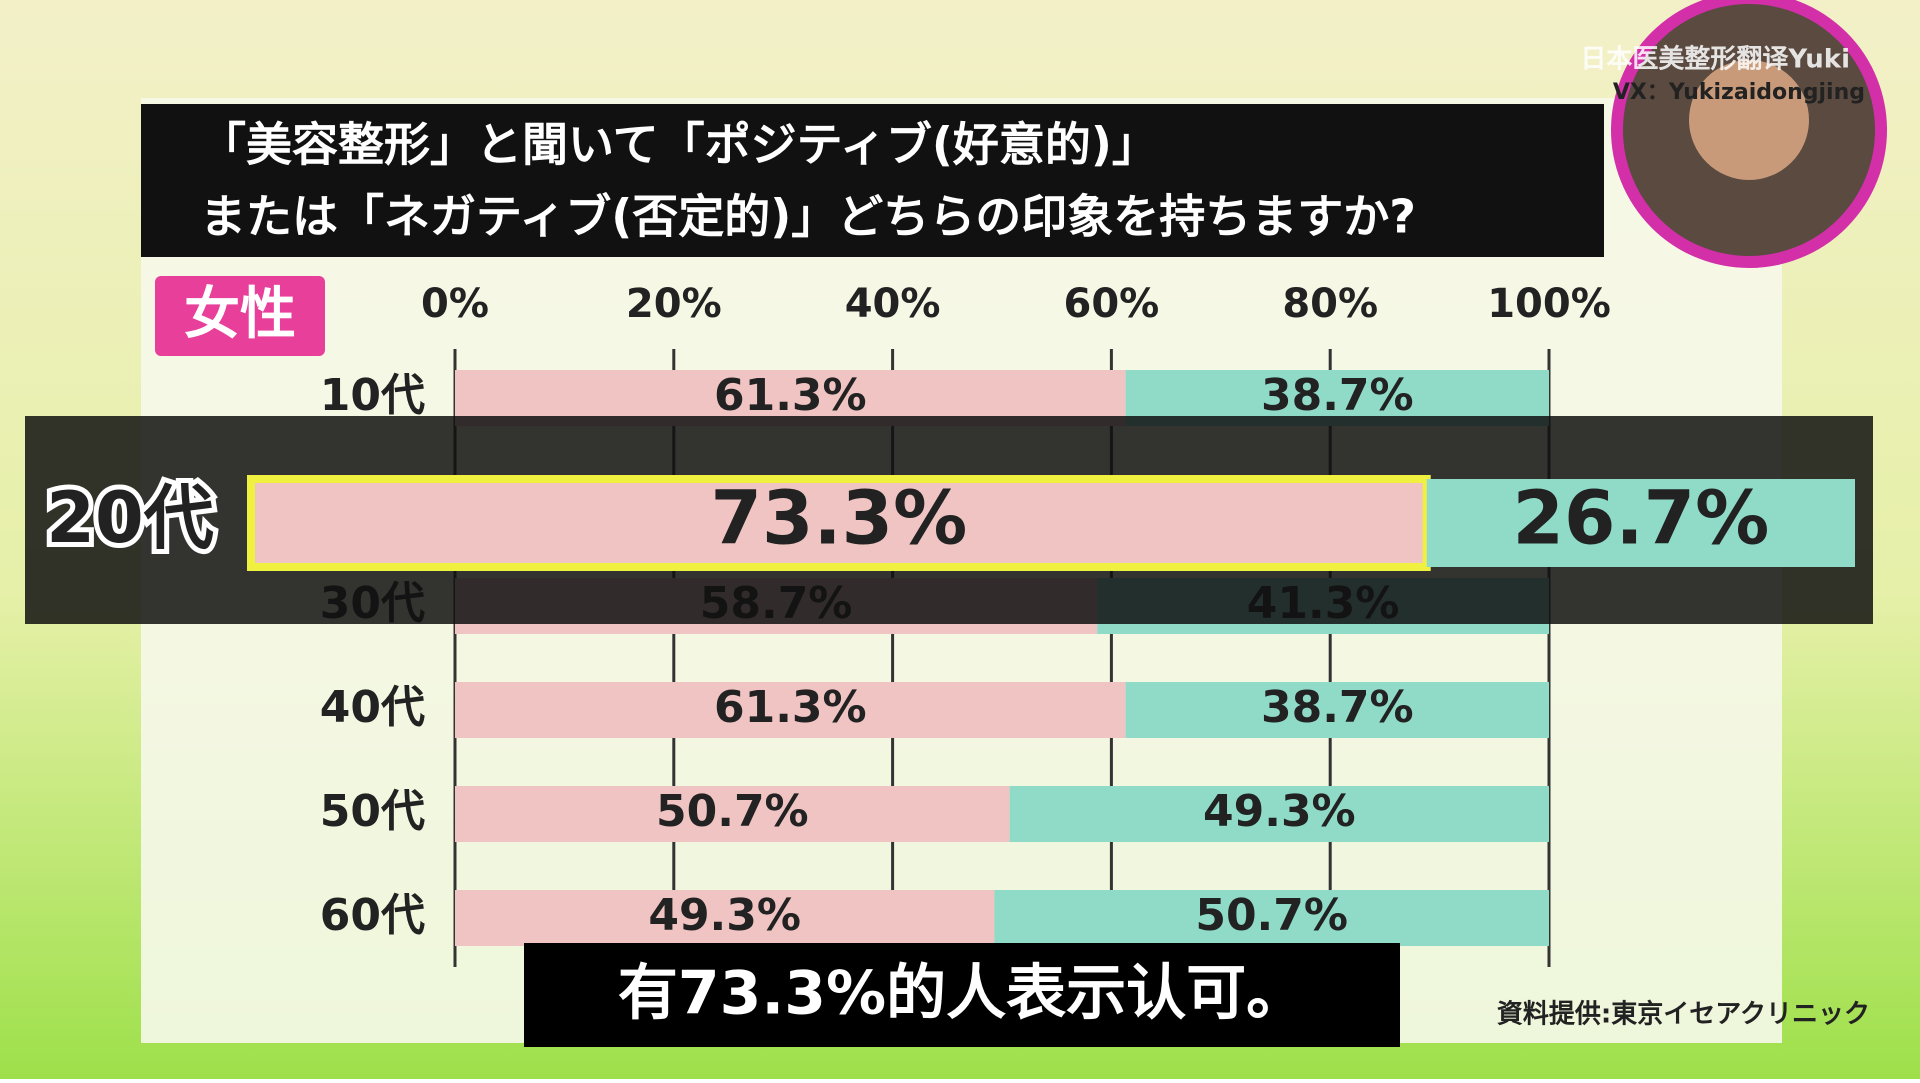 The width and height of the screenshot is (1920, 1083). I want to click on caption-box, so click(962, 995).